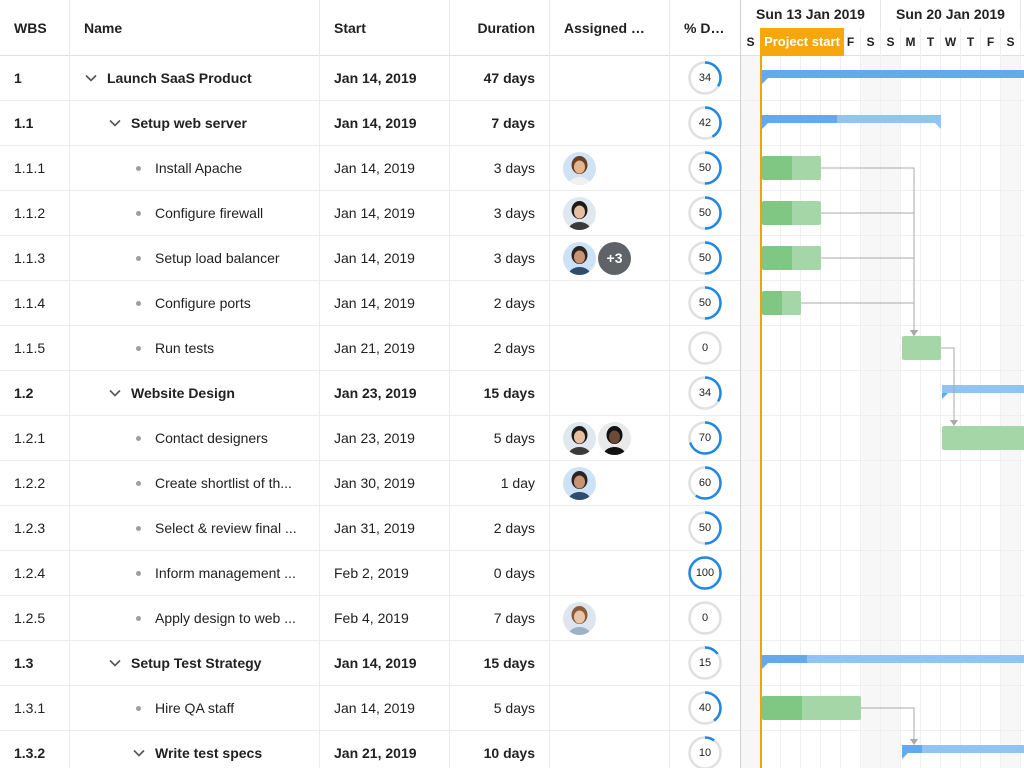 This screenshot has height=768, width=1024. What do you see at coordinates (370, 168) in the screenshot?
I see `table-row: 1.1.1 Install Apache Jan 14, 2019 3 days 50` at bounding box center [370, 168].